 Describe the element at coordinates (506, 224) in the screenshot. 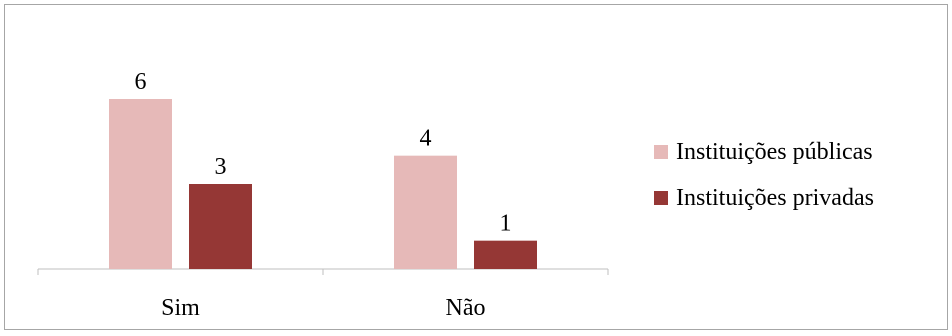

I see `data-label: 1` at that location.